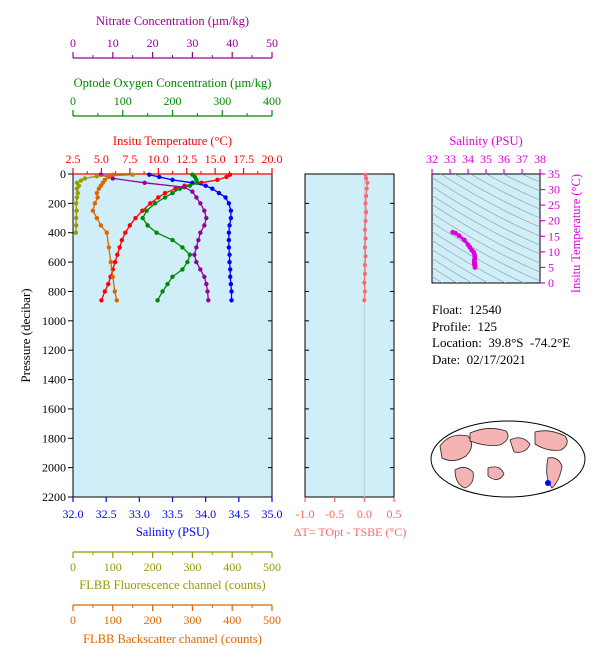 This screenshot has width=609, height=663. I want to click on y-axis-label: Pressure (decibar), so click(25, 335).